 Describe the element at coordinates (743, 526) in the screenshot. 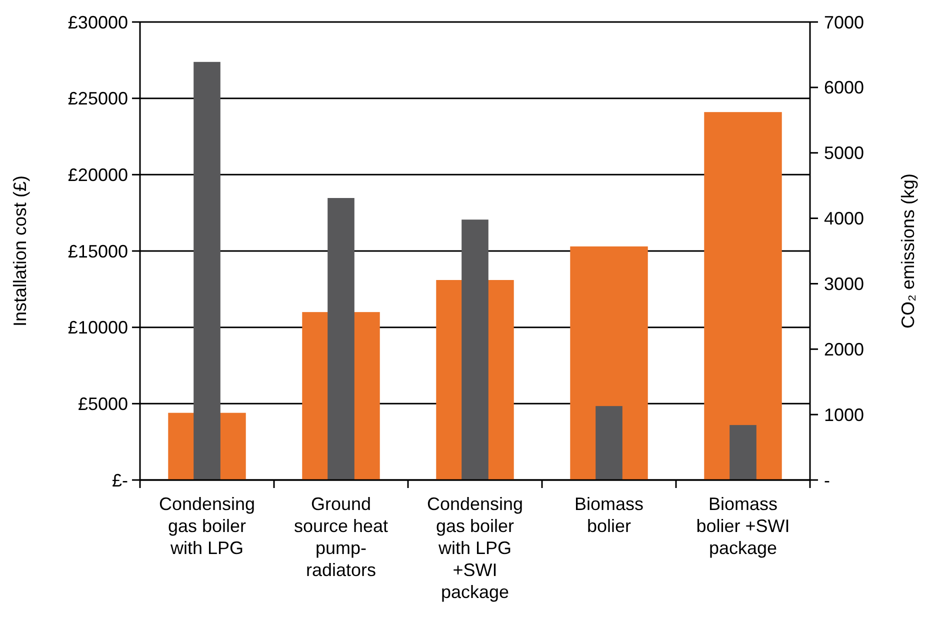

I see `x-tick-label: Biomass bolier +SWI package` at that location.